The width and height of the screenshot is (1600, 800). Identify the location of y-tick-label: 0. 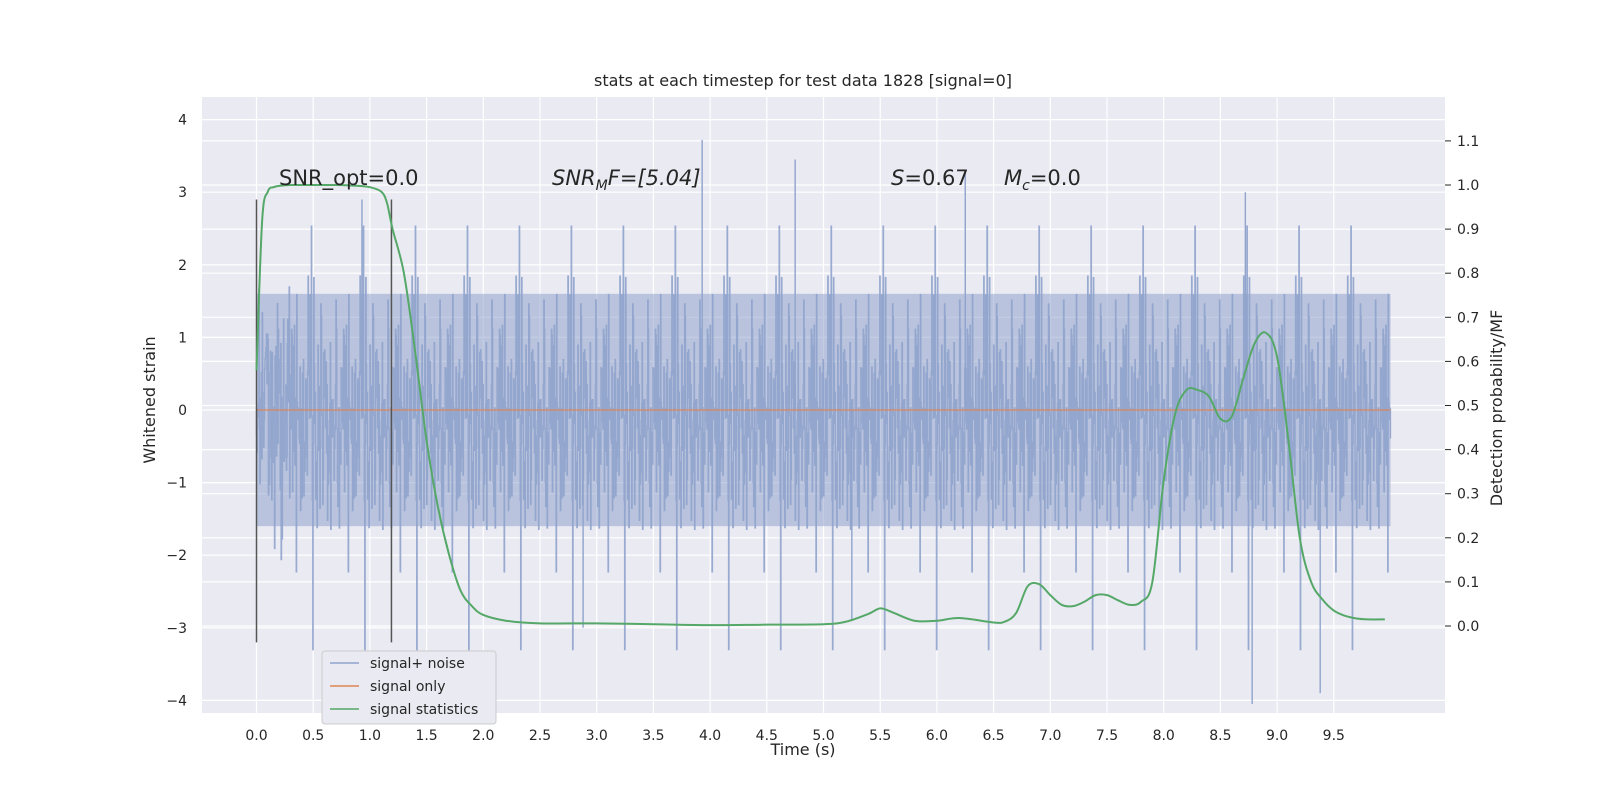
(182, 411).